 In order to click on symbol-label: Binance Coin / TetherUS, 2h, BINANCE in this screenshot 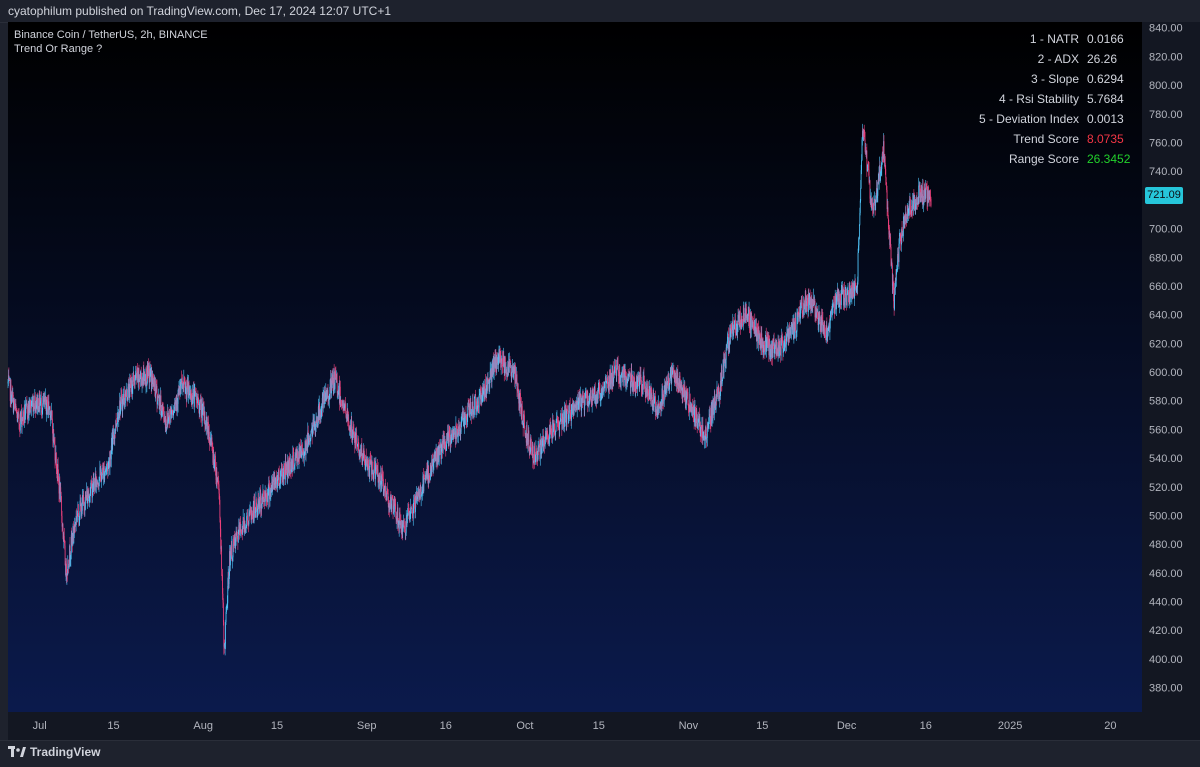, I will do `click(111, 35)`.